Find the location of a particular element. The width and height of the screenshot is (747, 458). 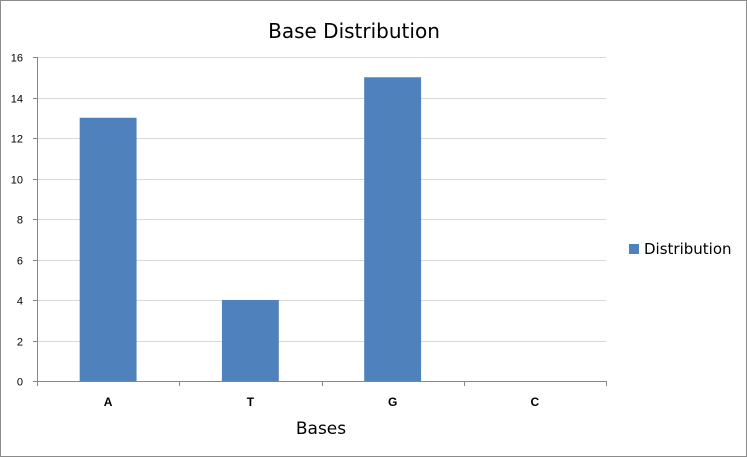

legend-swatch is located at coordinates (634, 249).